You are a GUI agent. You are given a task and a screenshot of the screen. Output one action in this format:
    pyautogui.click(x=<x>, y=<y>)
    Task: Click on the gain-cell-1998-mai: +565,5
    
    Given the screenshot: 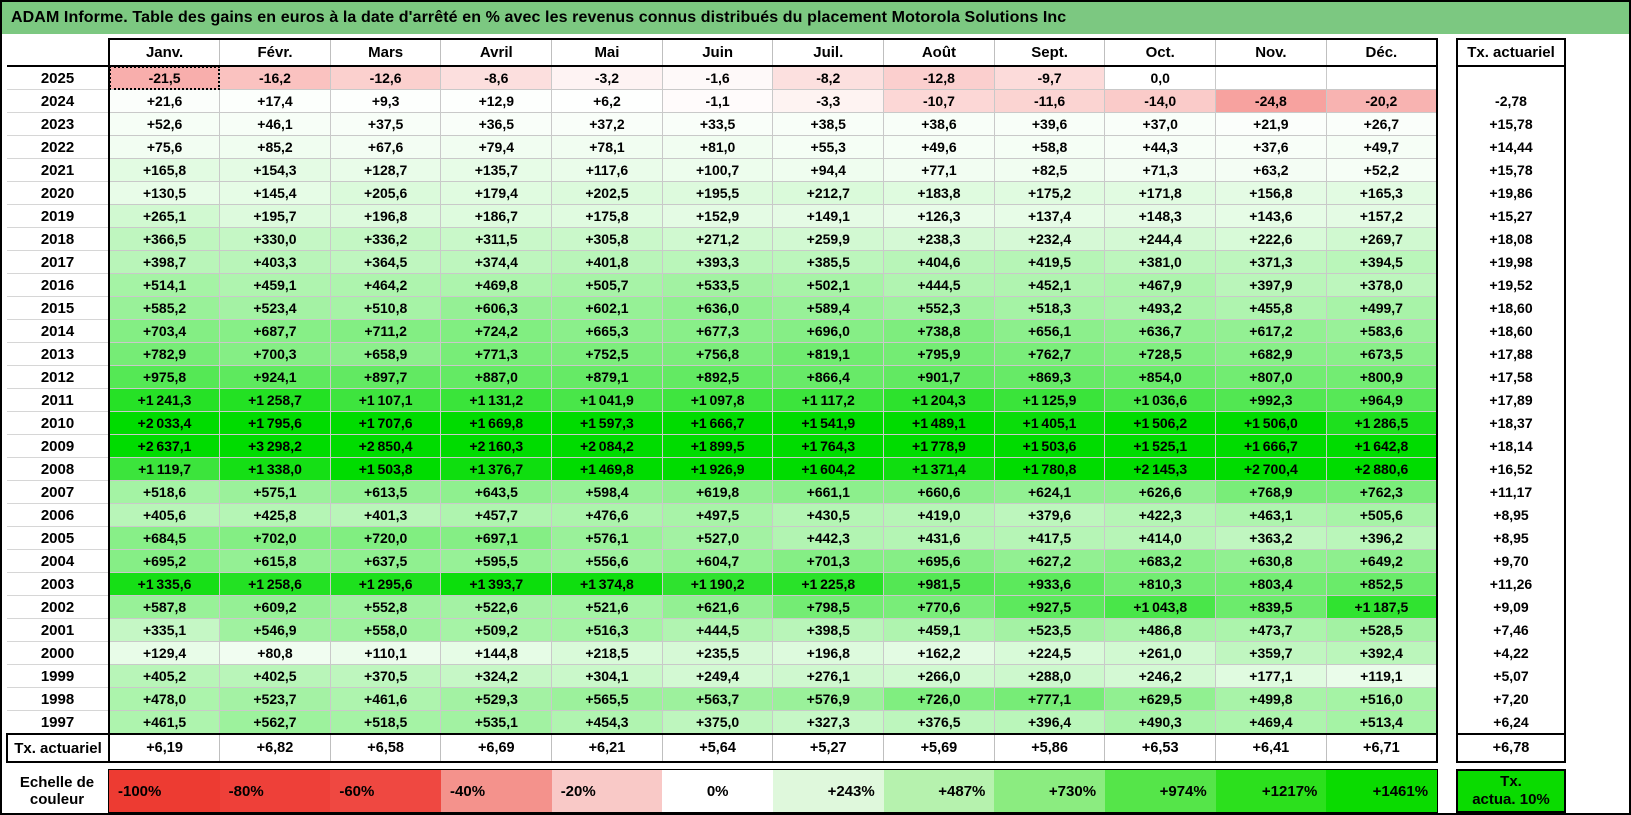 What is the action you would take?
    pyautogui.click(x=607, y=699)
    